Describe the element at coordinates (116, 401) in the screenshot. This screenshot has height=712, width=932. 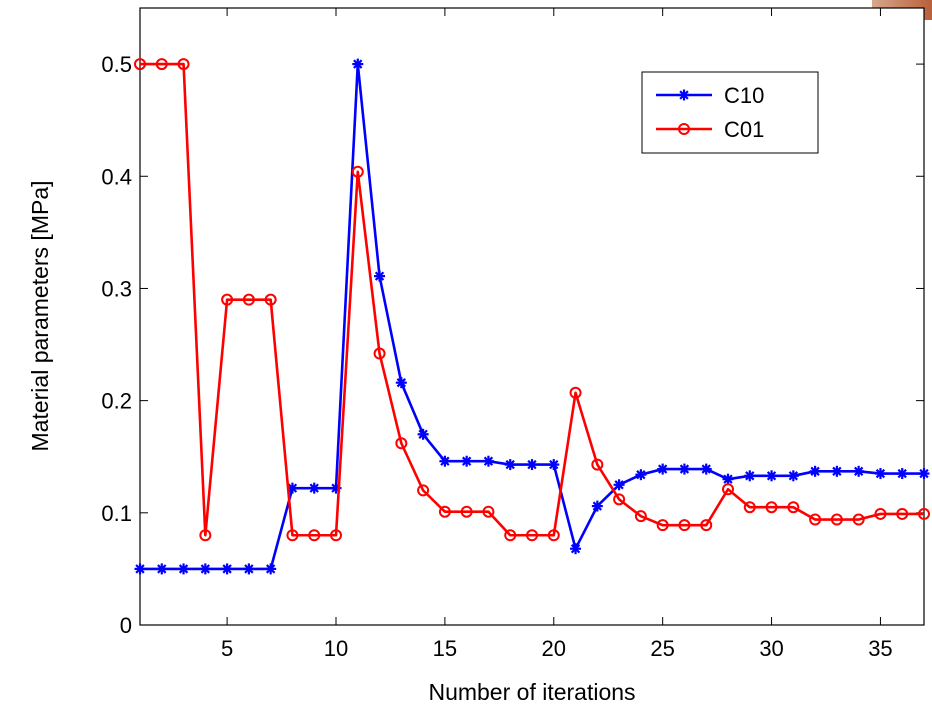
I see `y-tick-label: 0.2` at that location.